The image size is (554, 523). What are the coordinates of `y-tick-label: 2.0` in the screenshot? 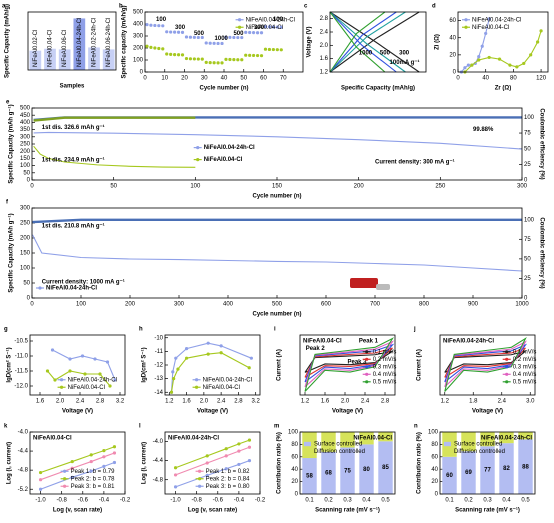 It's located at (324, 46).